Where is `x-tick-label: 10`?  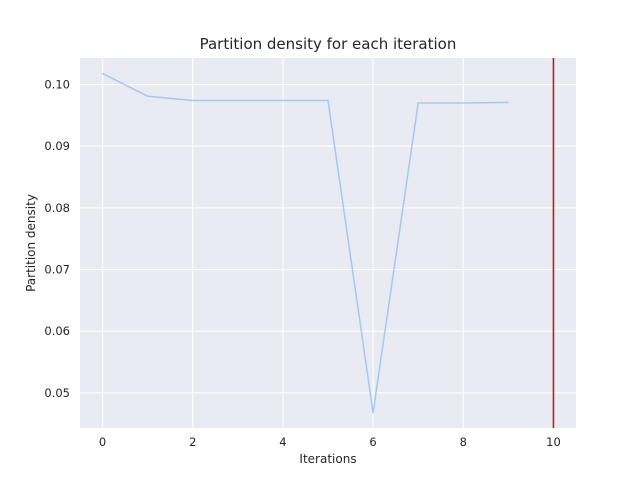 x-tick-label: 10 is located at coordinates (553, 442).